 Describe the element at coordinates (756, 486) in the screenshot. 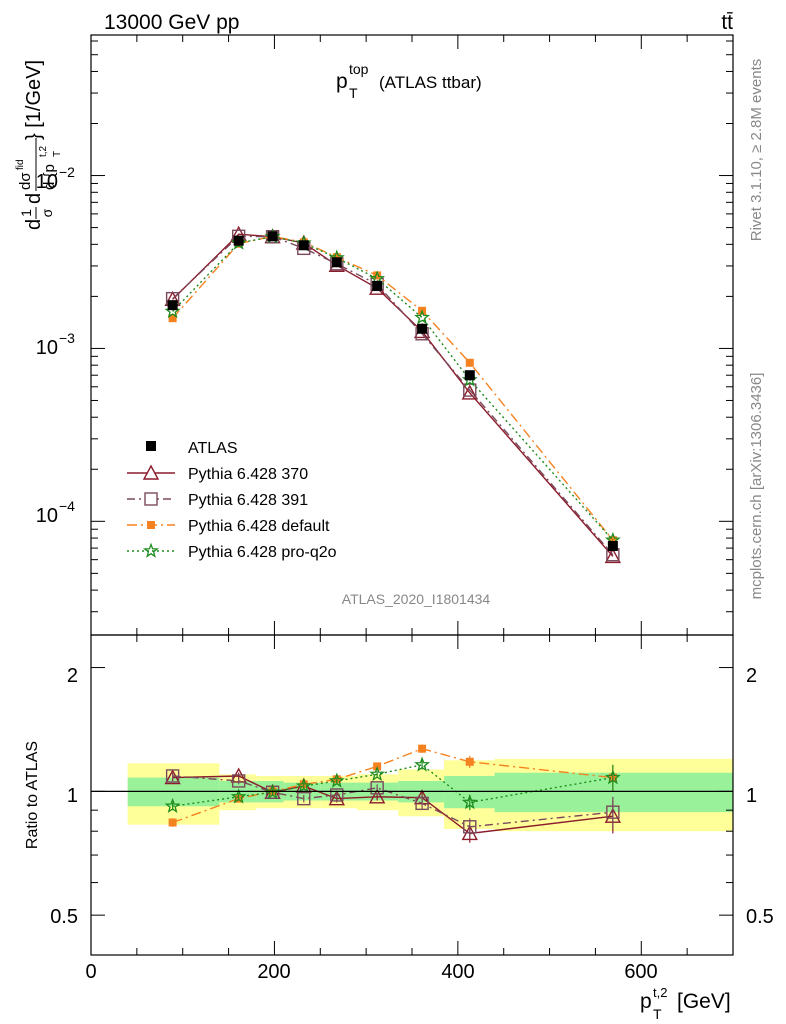

I see `mcplots-label: mcplots.cern.ch [arXiv:1306.3436]` at that location.